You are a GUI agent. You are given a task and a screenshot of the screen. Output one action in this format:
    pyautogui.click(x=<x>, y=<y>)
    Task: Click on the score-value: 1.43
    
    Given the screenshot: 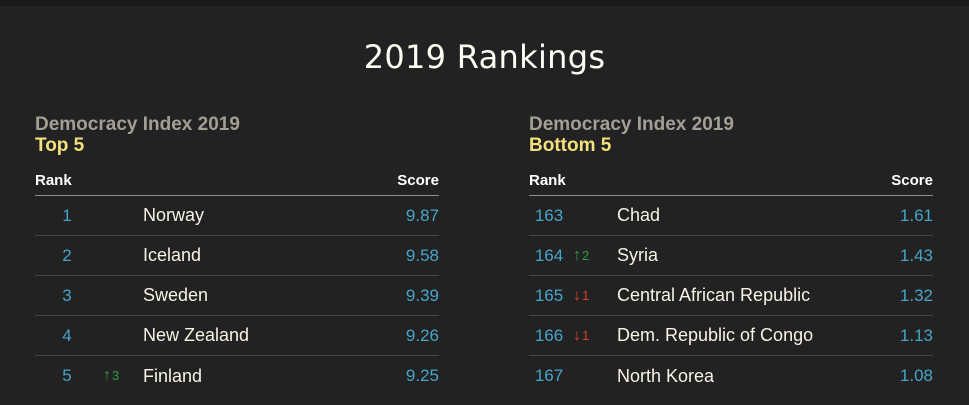 What is the action you would take?
    pyautogui.click(x=916, y=255)
    